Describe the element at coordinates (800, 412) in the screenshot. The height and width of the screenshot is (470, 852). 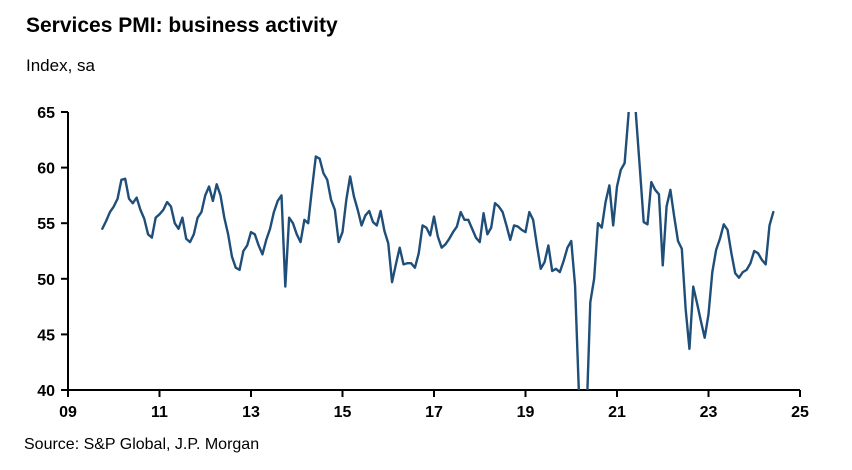
I see `x-tick-label: 25` at that location.